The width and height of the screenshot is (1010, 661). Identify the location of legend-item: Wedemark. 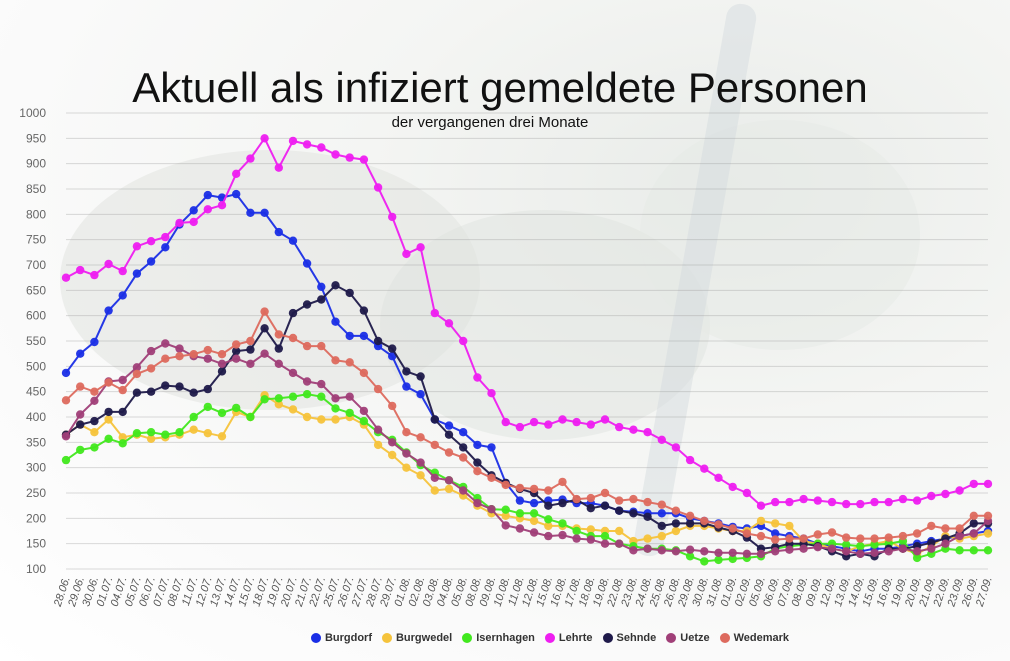
(754, 638).